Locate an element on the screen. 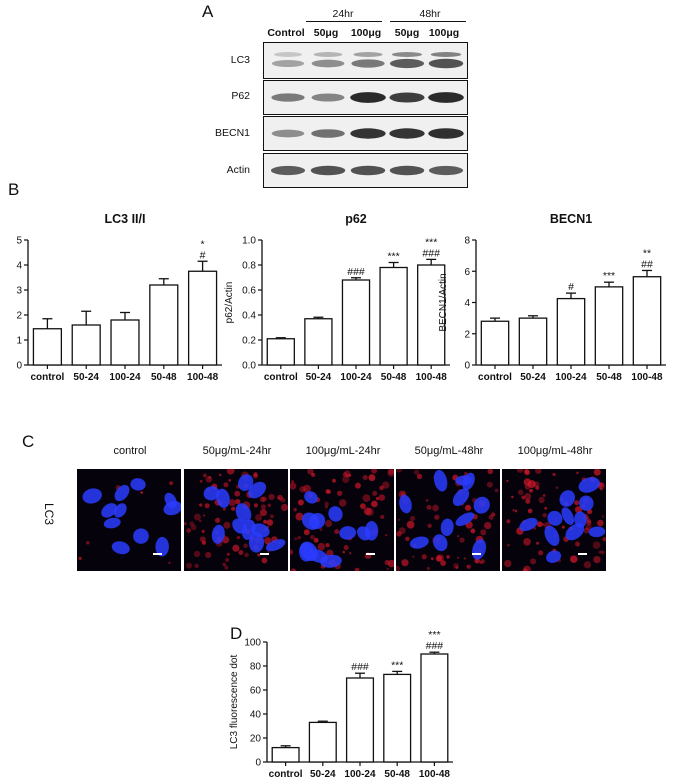 The height and width of the screenshot is (784, 674). y-tick-label: 5 is located at coordinates (19, 241).